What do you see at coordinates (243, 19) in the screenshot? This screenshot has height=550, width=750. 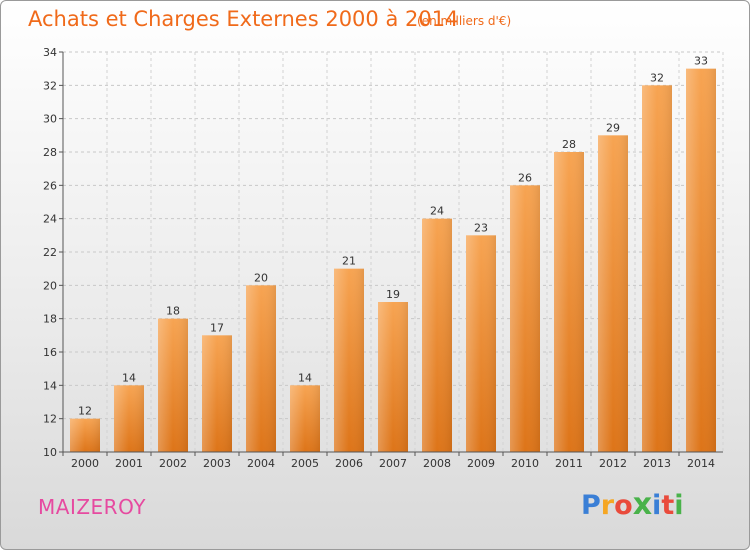 I see `chart-title: Achats et Charges Externes 2000 à 2014` at bounding box center [243, 19].